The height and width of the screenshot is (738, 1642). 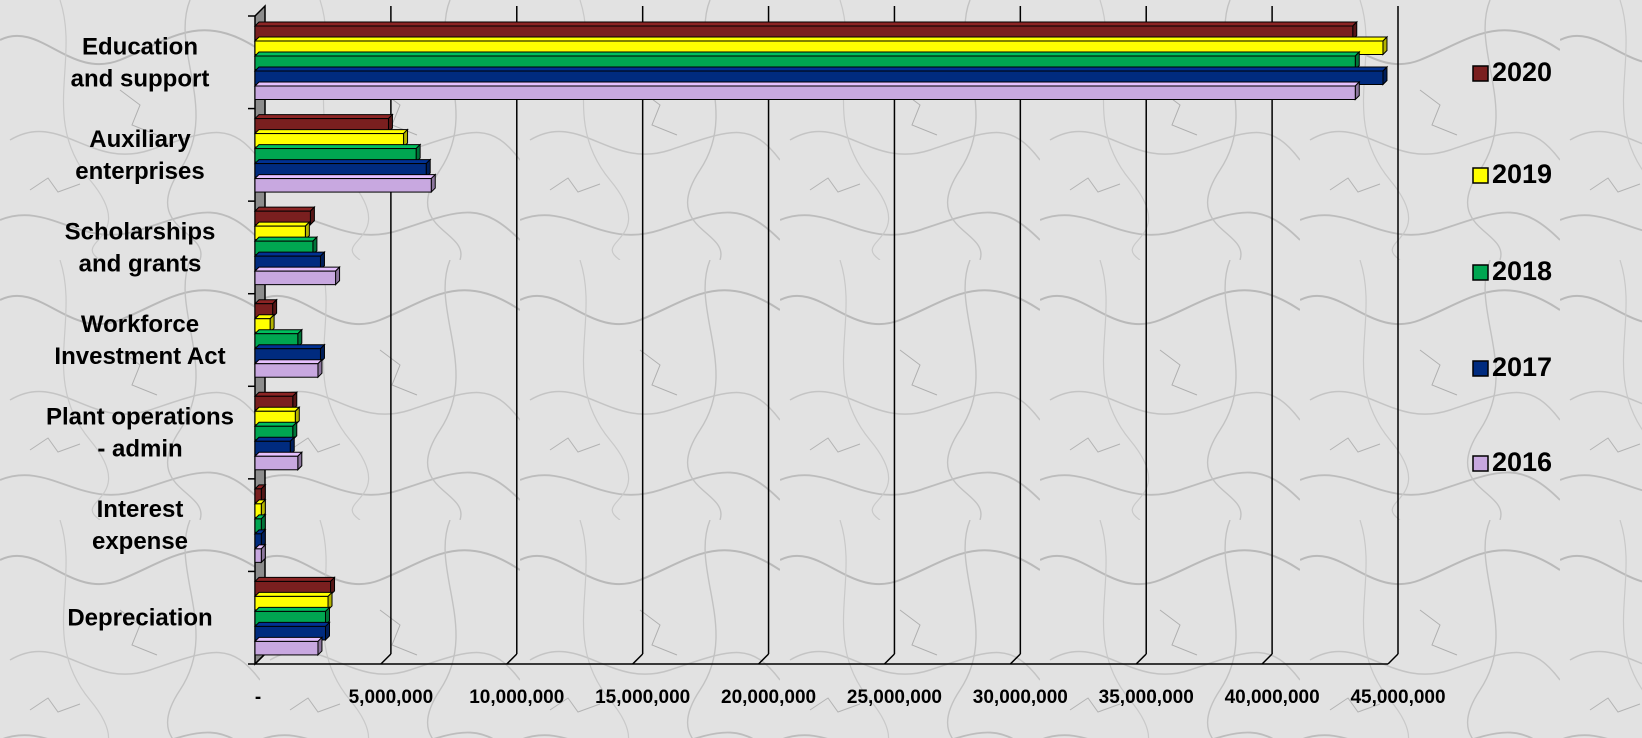 What do you see at coordinates (1522, 271) in the screenshot?
I see `legend-label: 2018` at bounding box center [1522, 271].